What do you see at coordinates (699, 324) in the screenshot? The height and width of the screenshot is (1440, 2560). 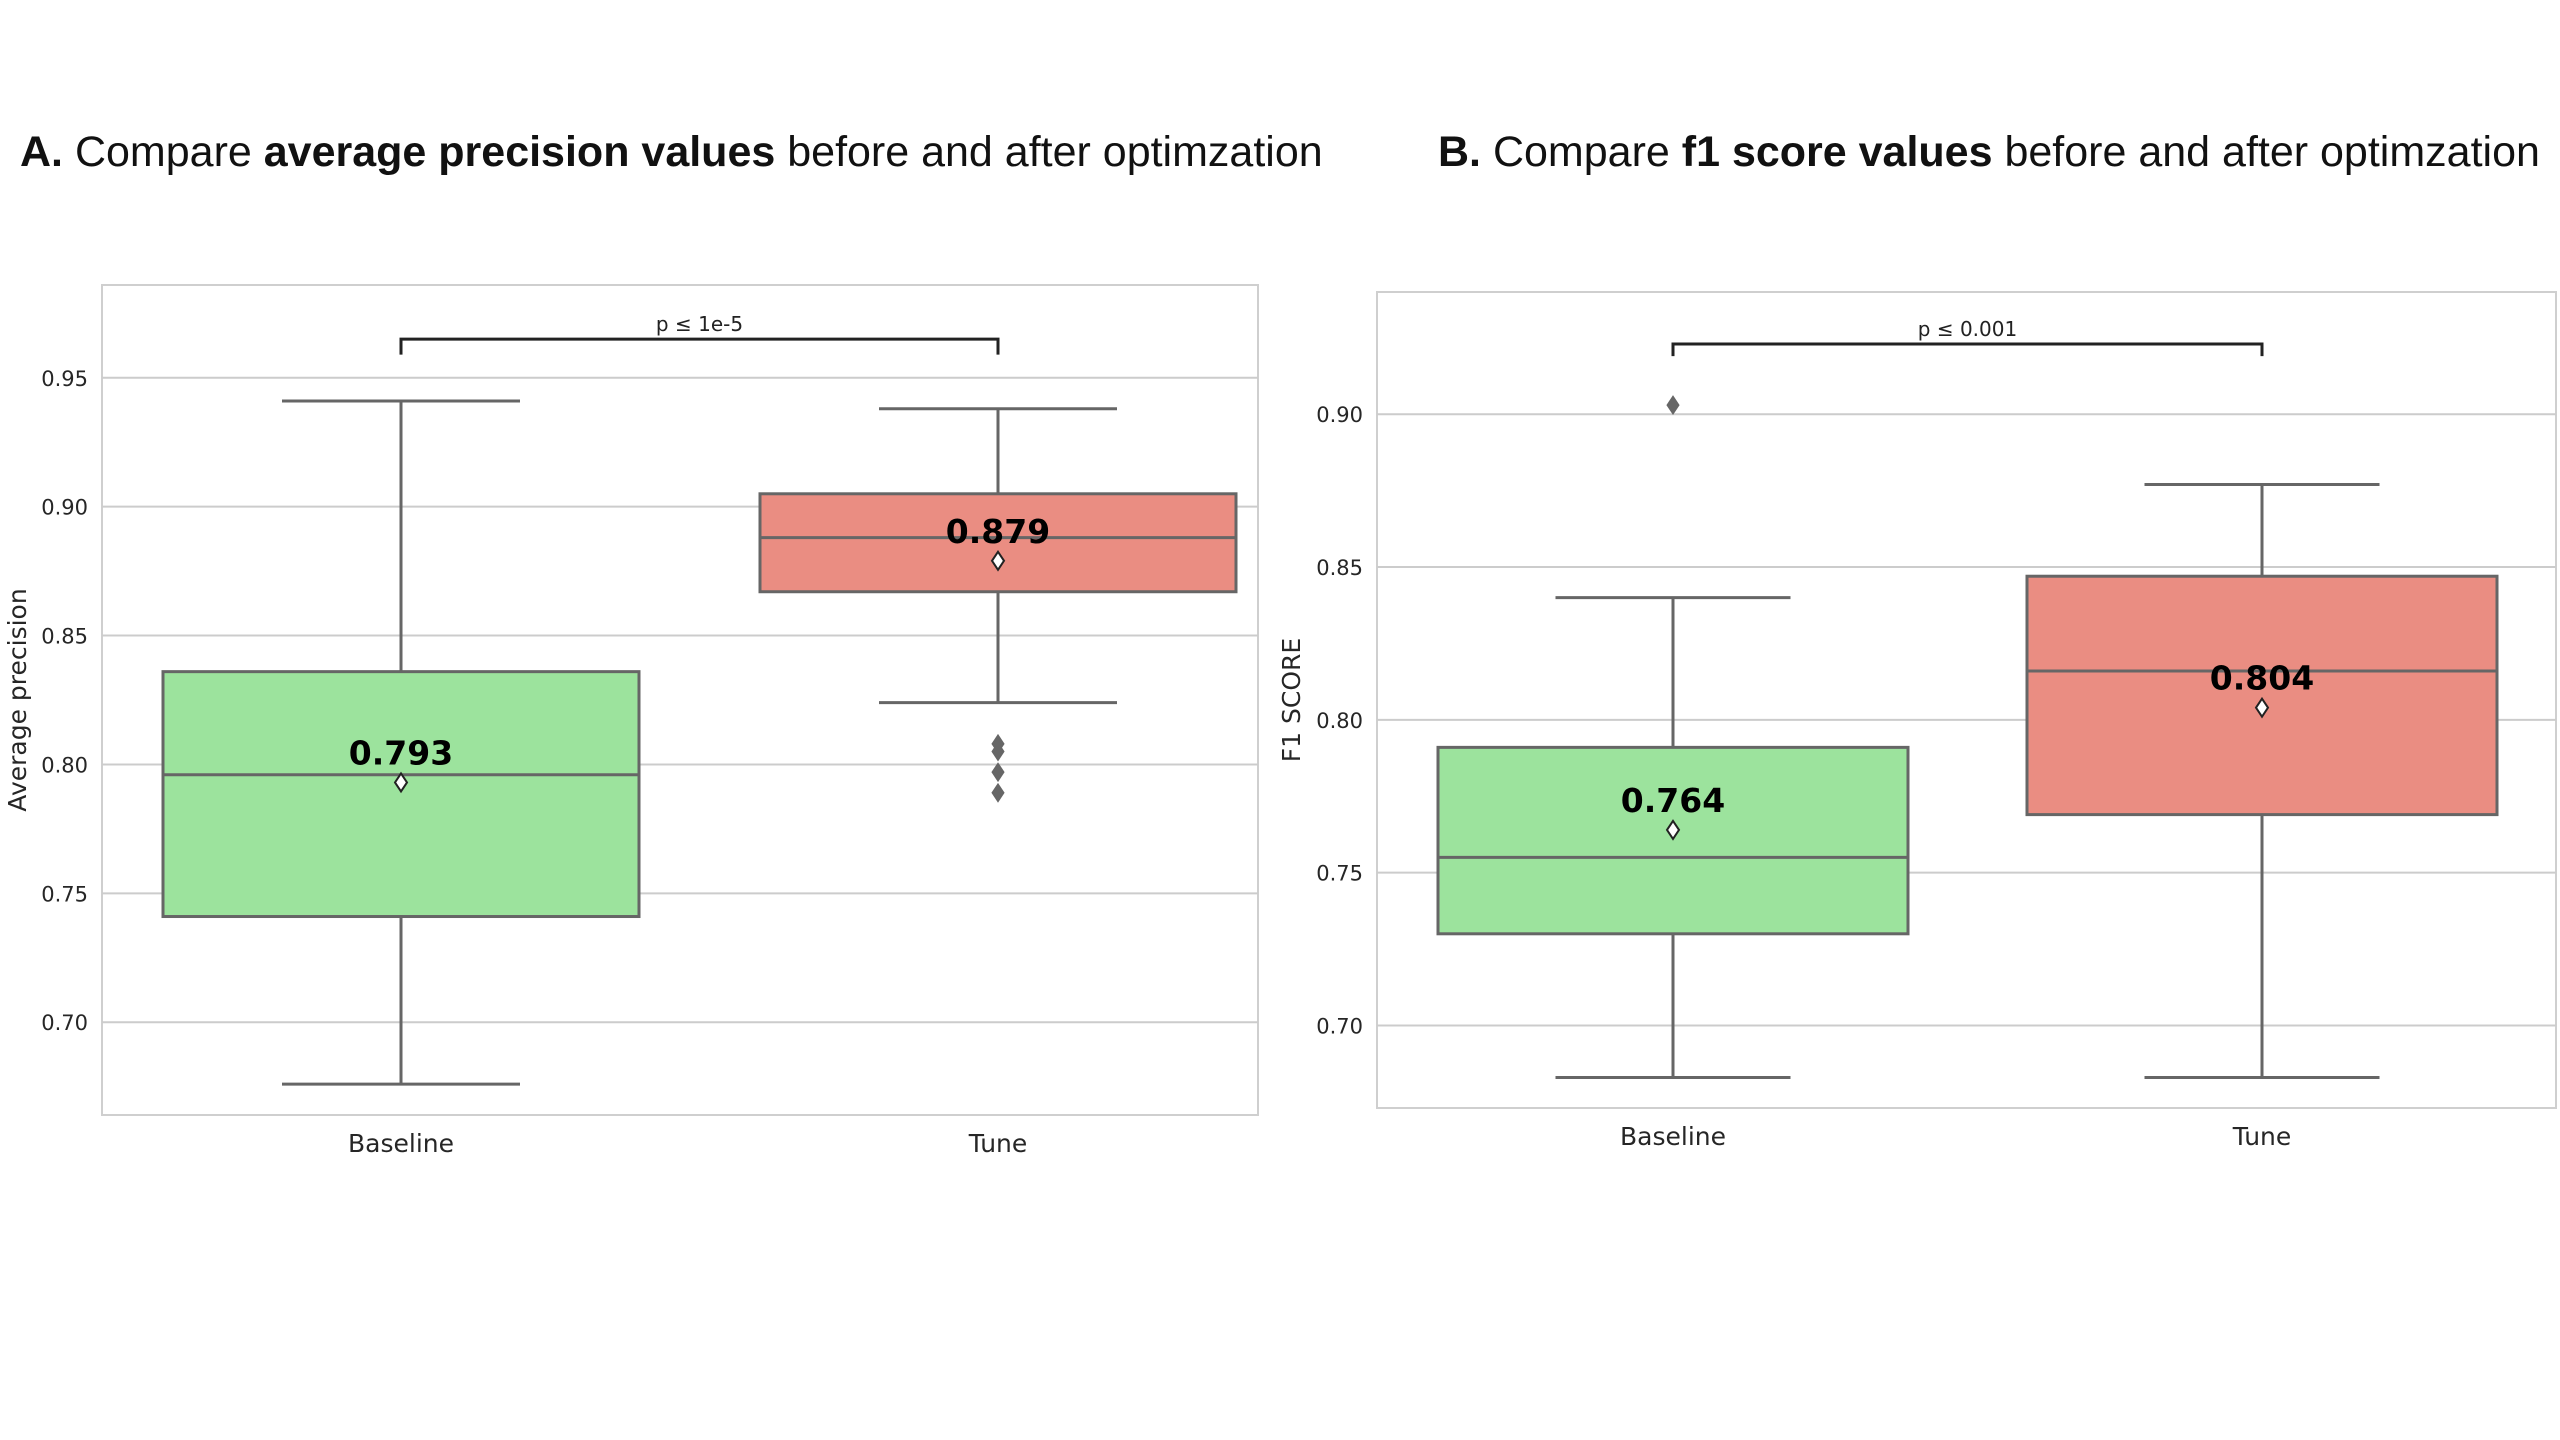 I see `chart-a-significance-label: p ≤ 1e-5` at bounding box center [699, 324].